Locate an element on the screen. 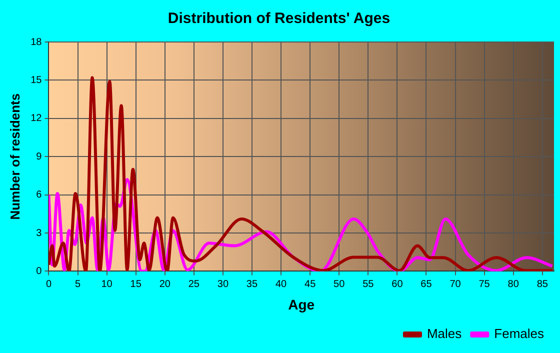 The width and height of the screenshot is (560, 353). x-tick-label: 20 is located at coordinates (165, 284).